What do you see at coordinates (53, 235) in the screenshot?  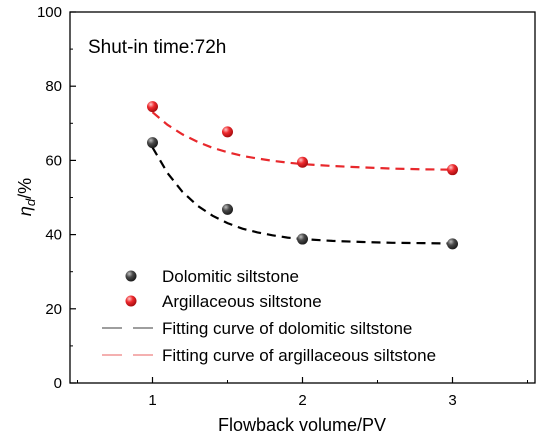 I see `y-tick-label: 40` at bounding box center [53, 235].